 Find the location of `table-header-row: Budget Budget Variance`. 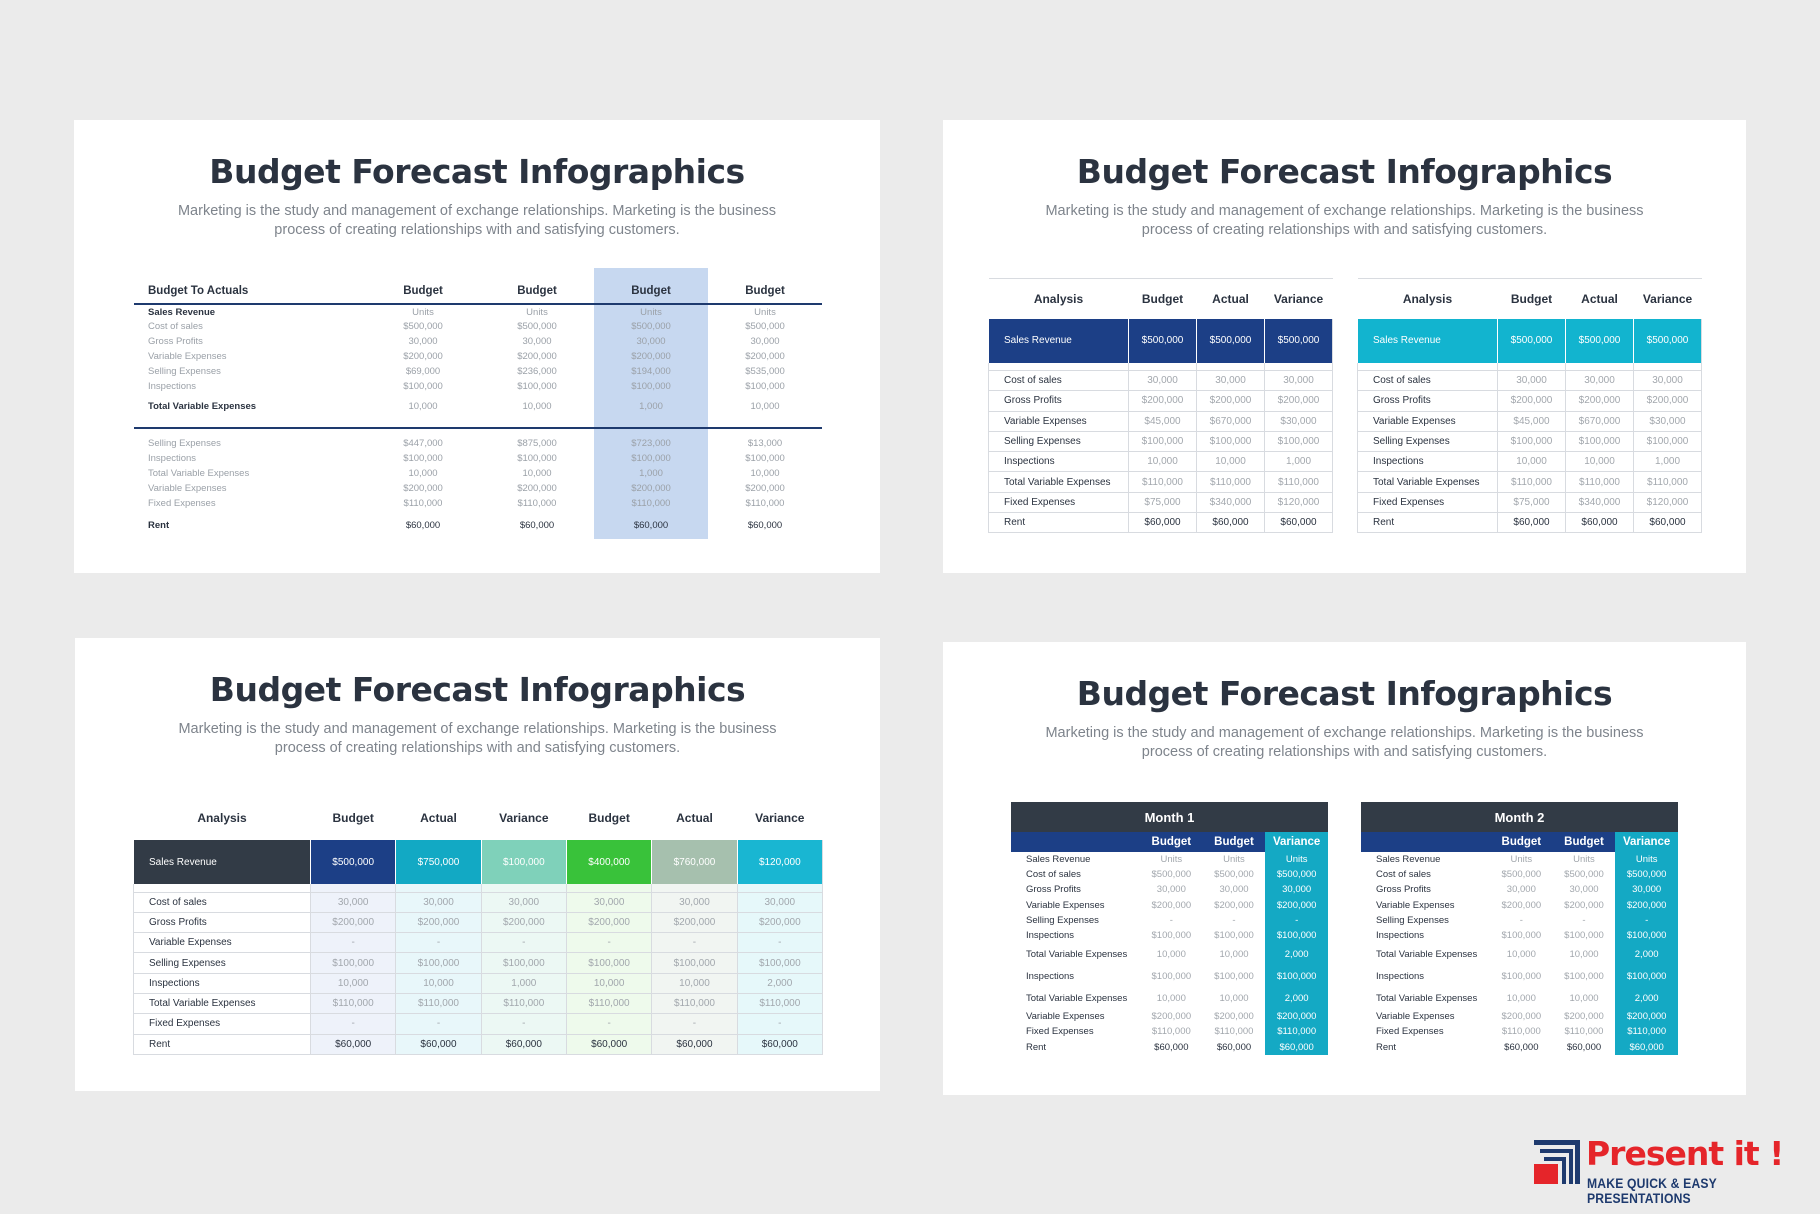

table-header-row: Budget Budget Variance is located at coordinates (1169, 842).